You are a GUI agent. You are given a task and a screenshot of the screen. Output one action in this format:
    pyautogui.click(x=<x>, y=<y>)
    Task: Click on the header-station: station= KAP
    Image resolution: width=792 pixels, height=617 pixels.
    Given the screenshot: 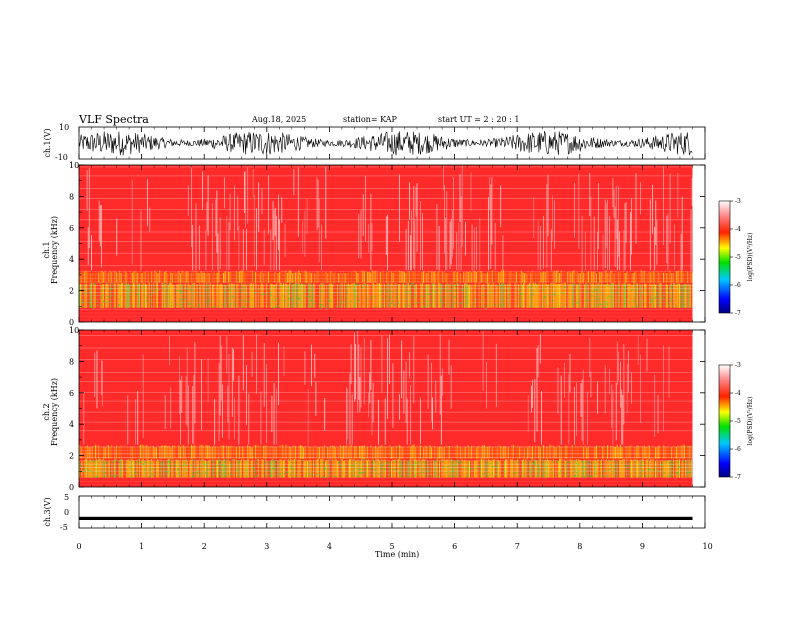 What is the action you would take?
    pyautogui.click(x=370, y=119)
    